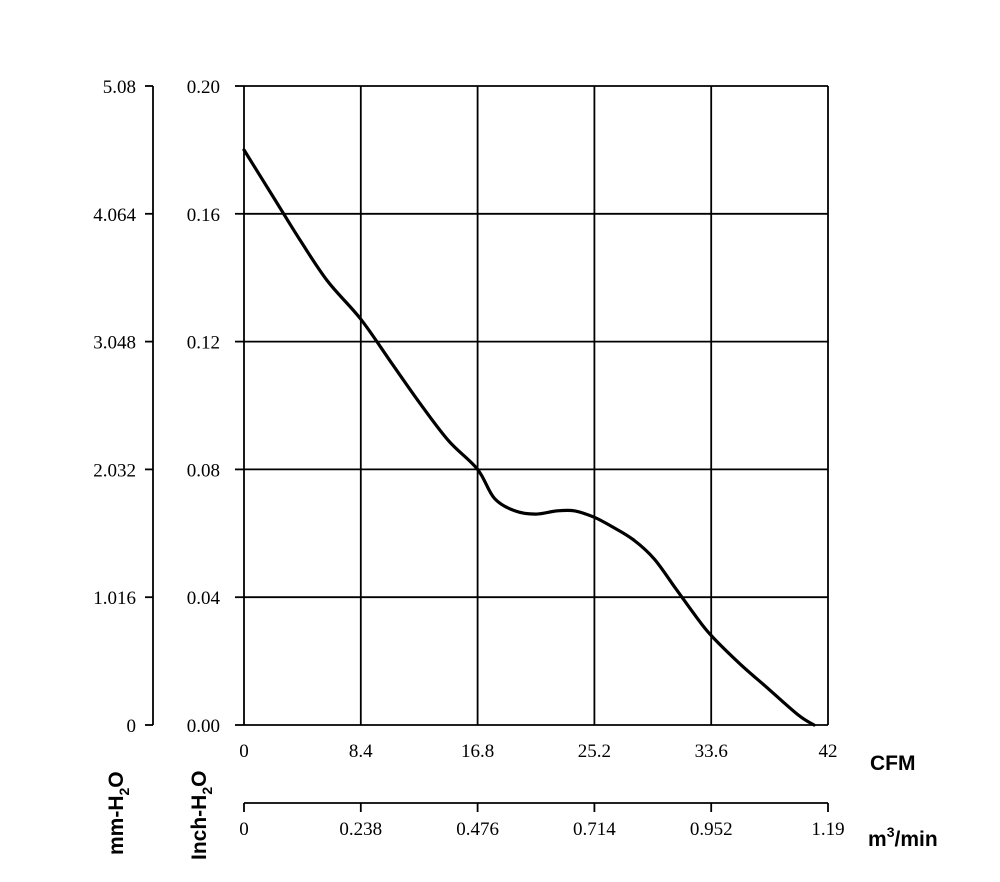 The image size is (1000, 882). I want to click on y-tick-label: 0.04, so click(204, 598).